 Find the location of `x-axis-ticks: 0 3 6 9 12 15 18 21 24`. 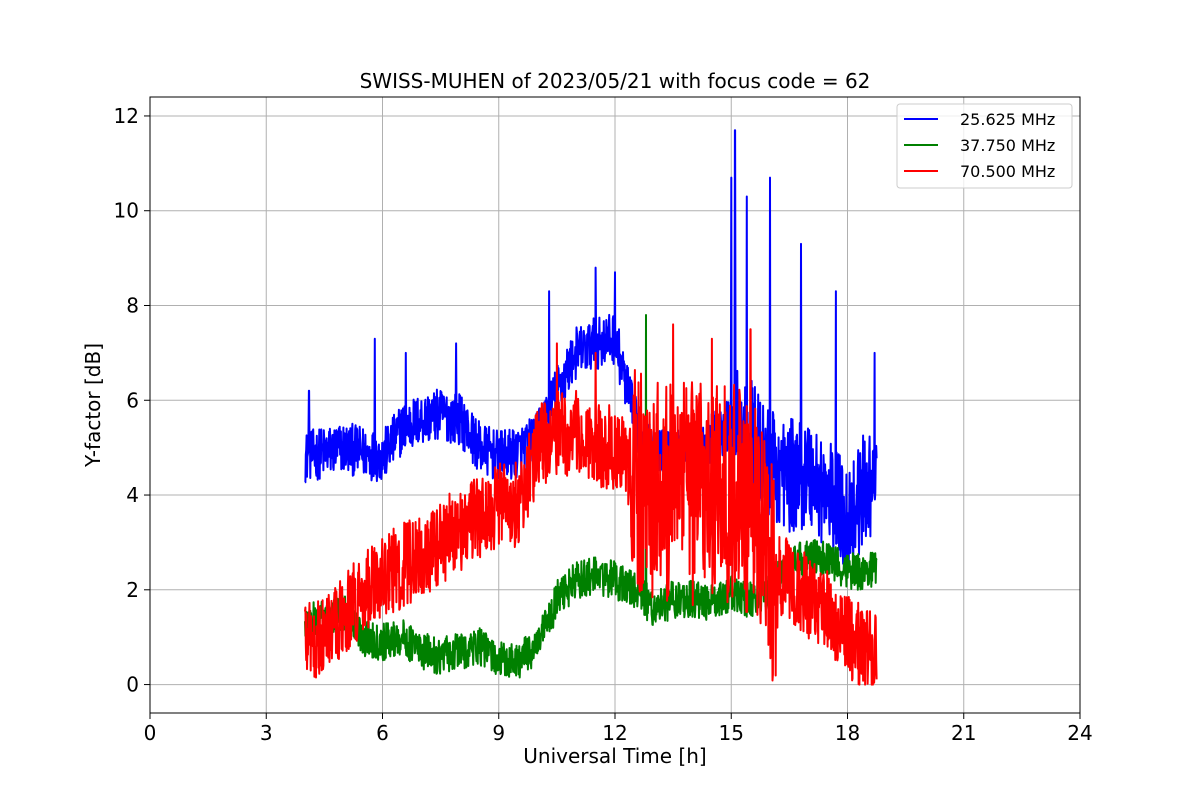

x-axis-ticks: 0 3 6 9 12 15 18 21 24 is located at coordinates (618, 729).